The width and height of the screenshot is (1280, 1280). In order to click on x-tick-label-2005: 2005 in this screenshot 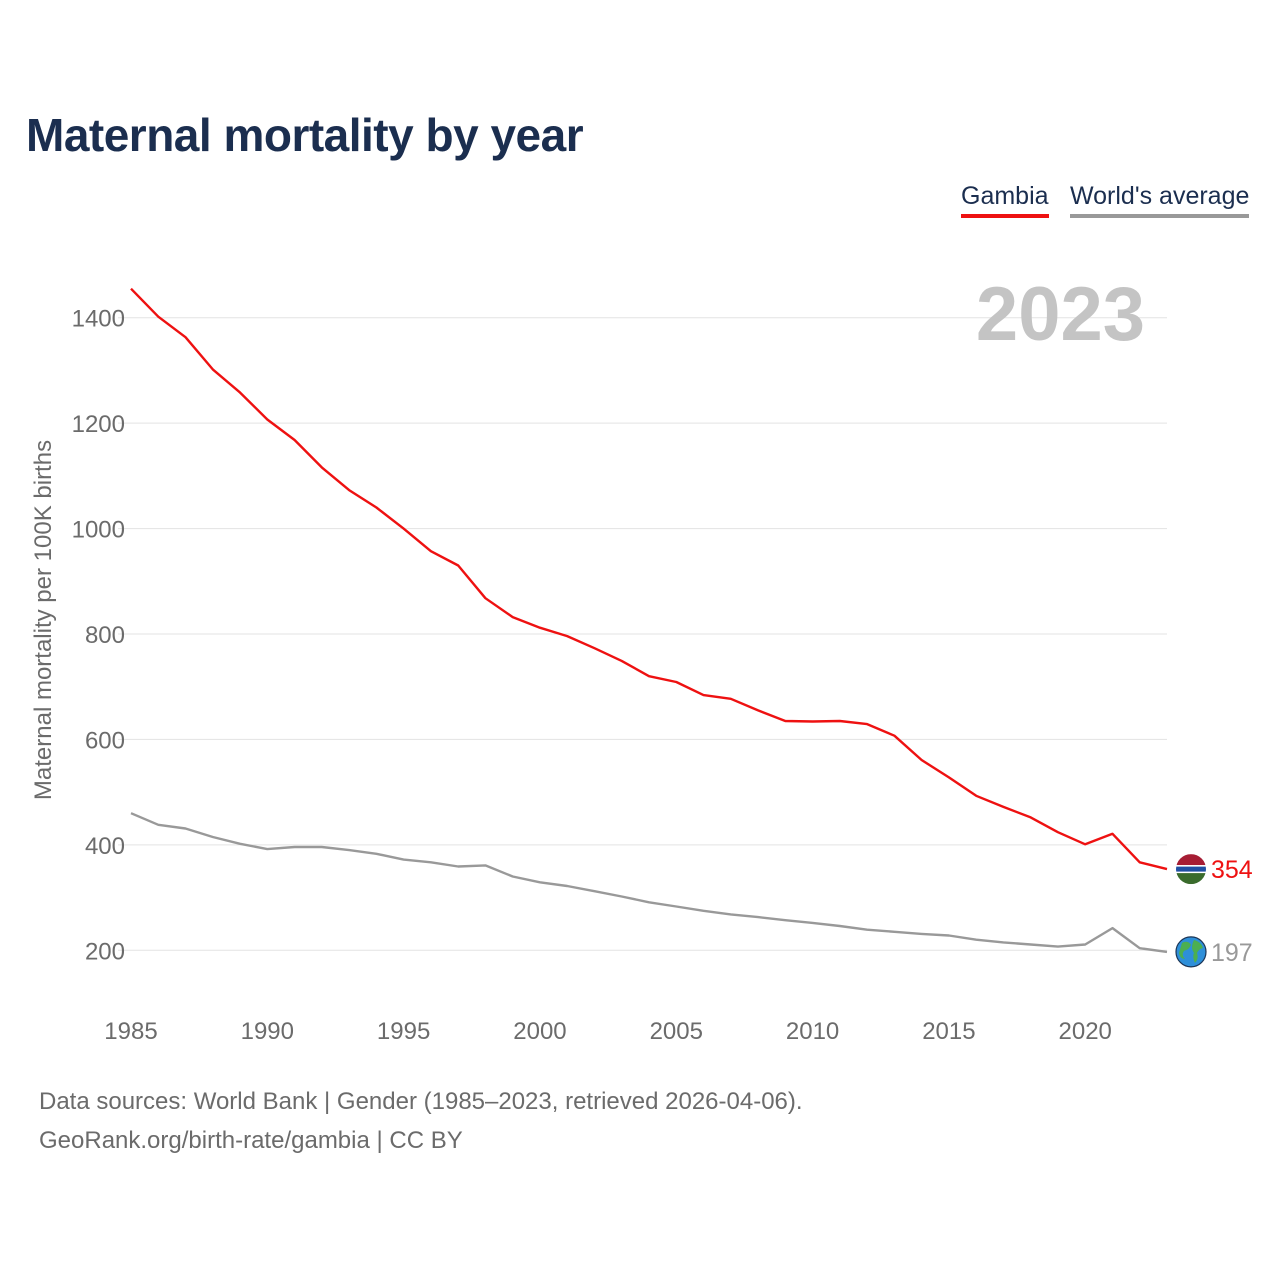, I will do `click(676, 1031)`.